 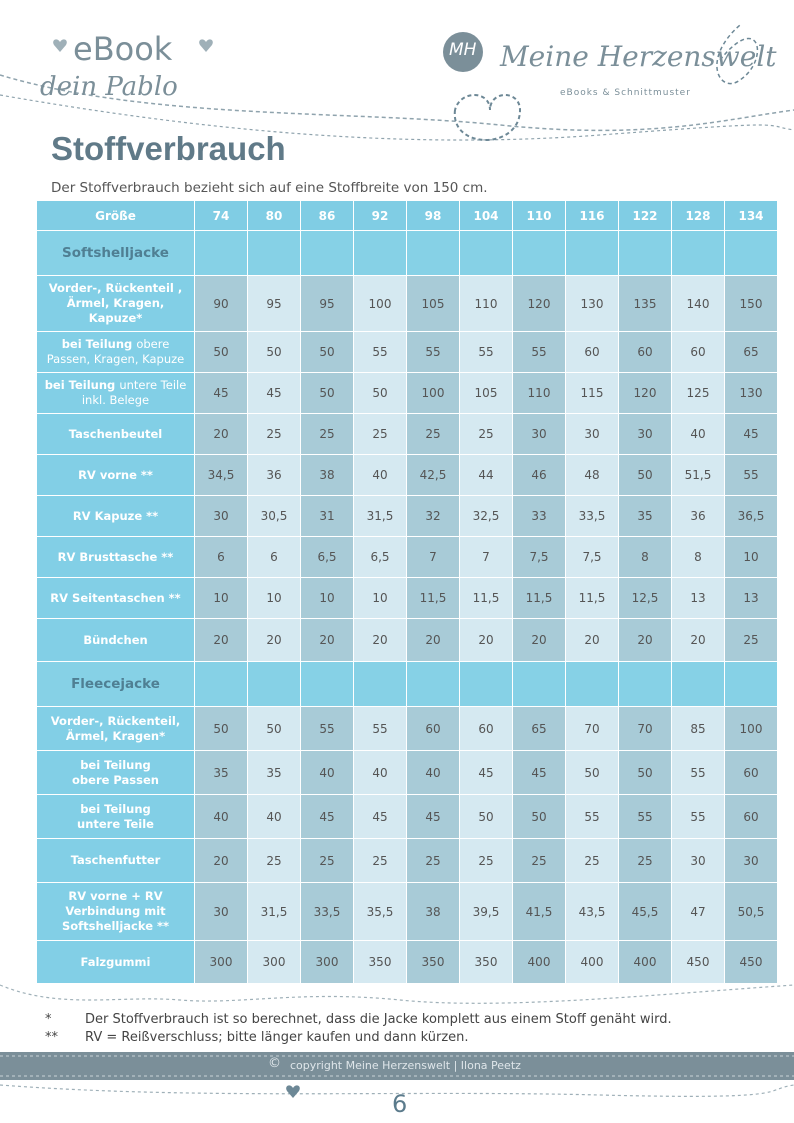 I want to click on value-cell: 8, so click(x=698, y=557).